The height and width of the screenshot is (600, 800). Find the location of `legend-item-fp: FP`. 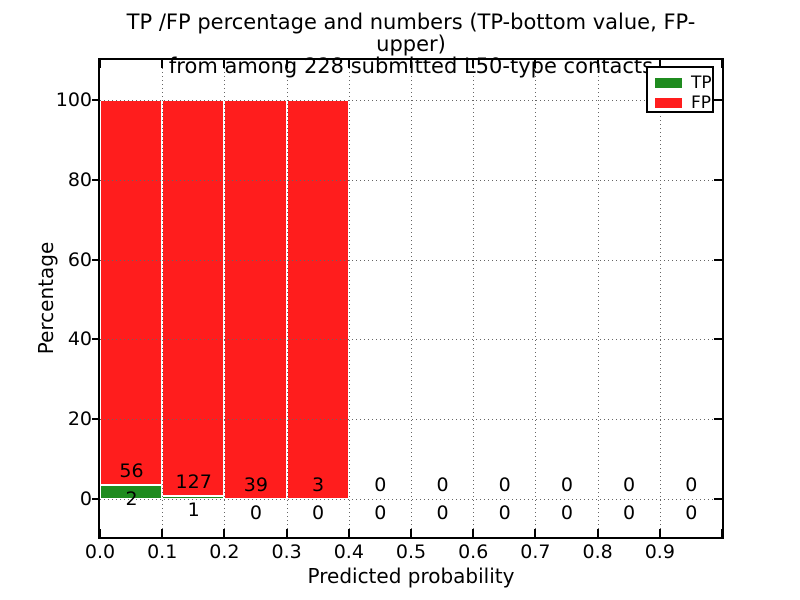

legend-item-fp: FP is located at coordinates (680, 103).